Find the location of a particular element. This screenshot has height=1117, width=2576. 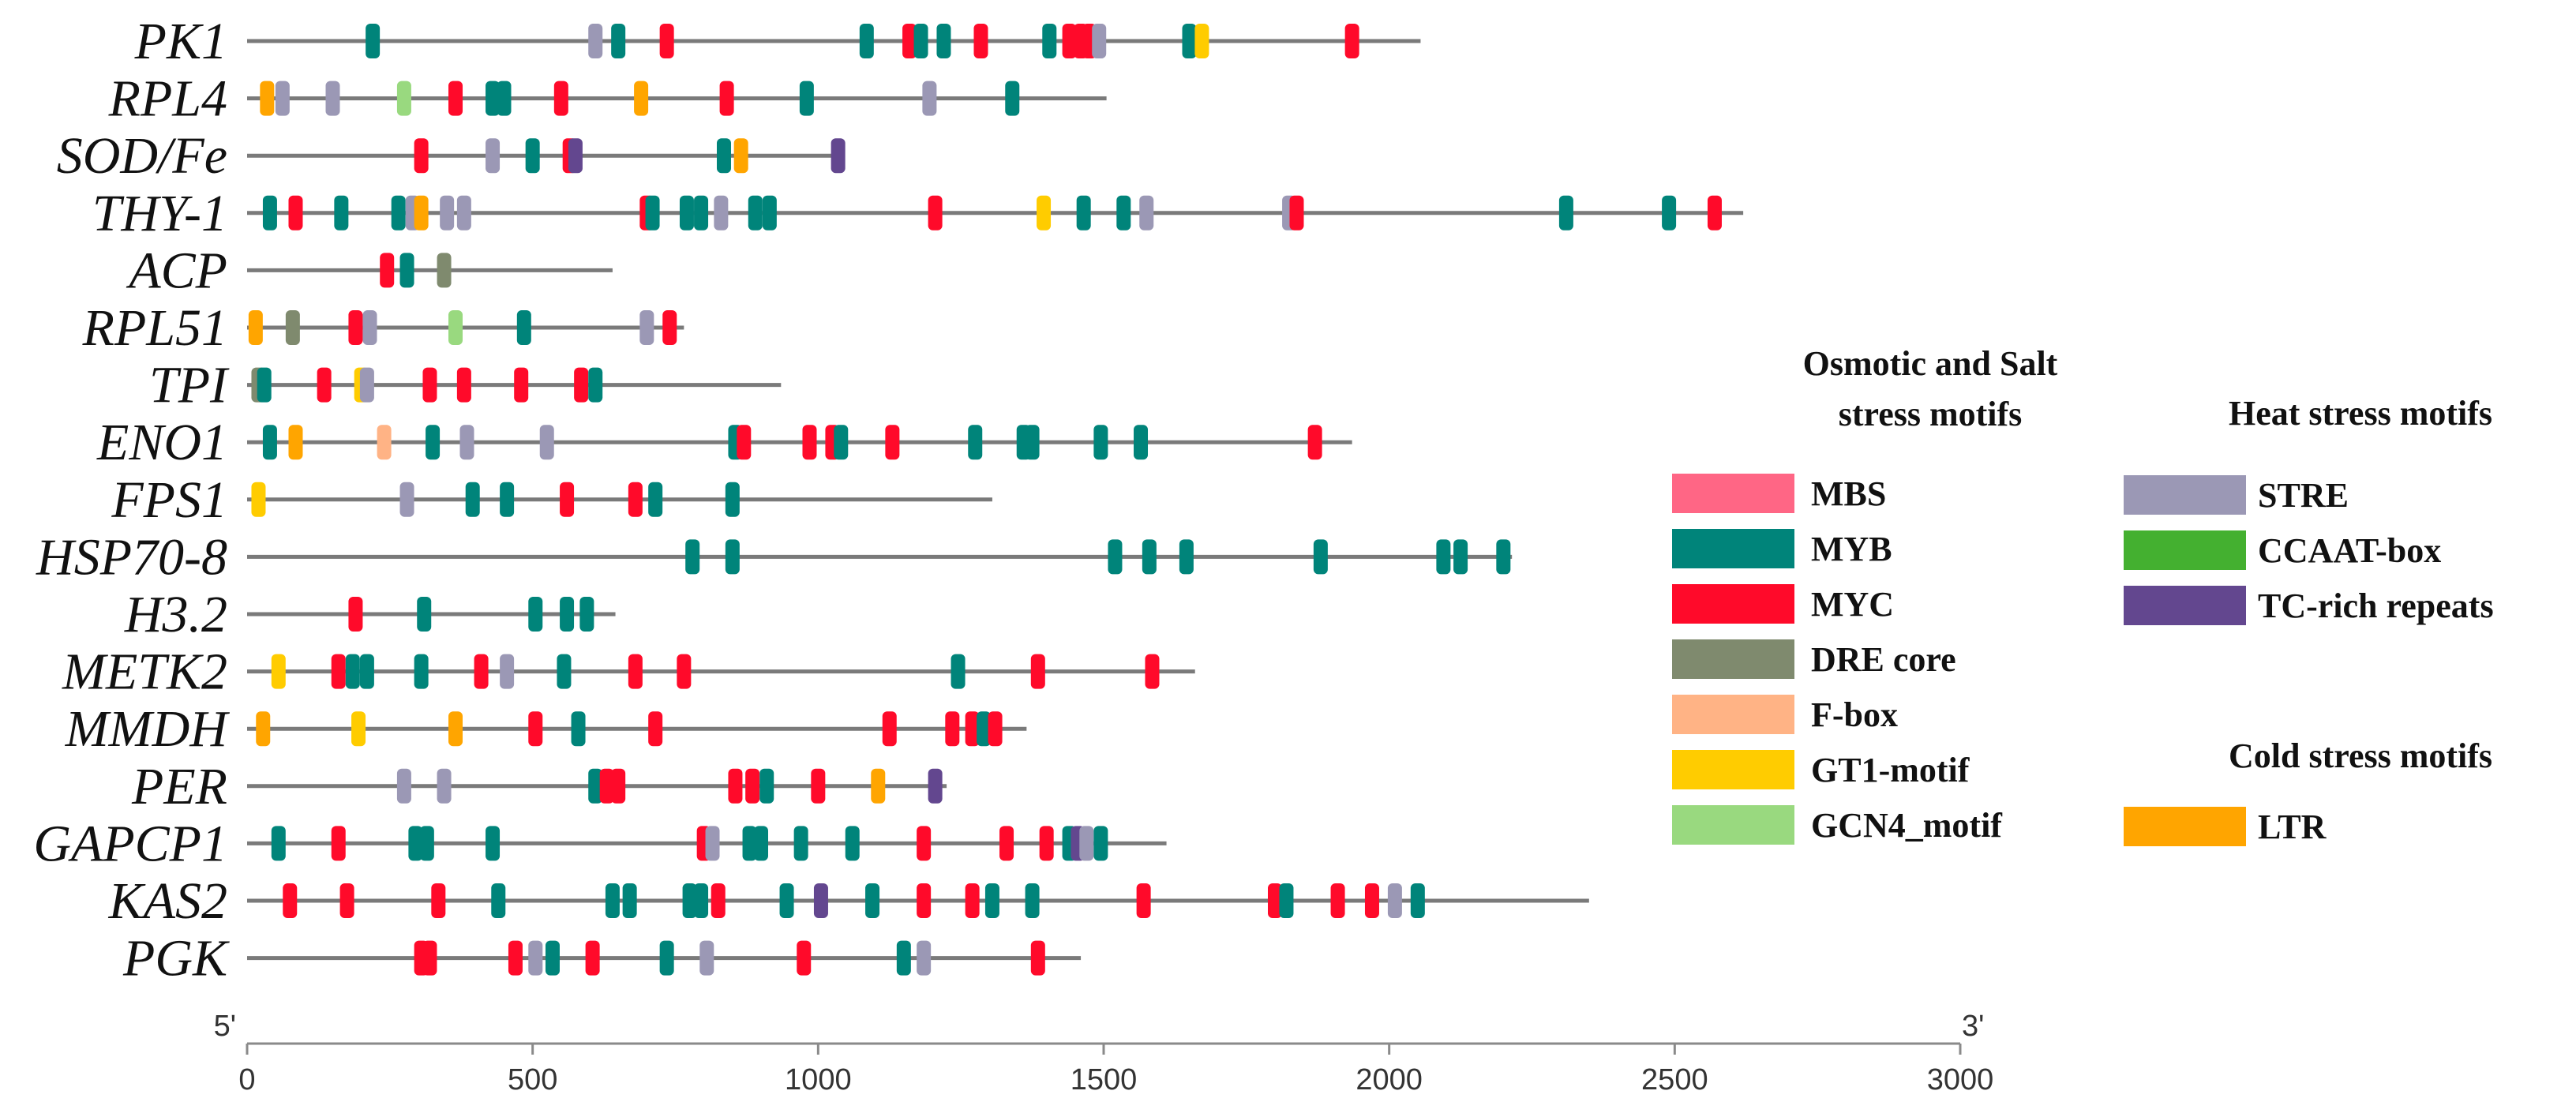

gene-label: RPL51 is located at coordinates (154, 328).